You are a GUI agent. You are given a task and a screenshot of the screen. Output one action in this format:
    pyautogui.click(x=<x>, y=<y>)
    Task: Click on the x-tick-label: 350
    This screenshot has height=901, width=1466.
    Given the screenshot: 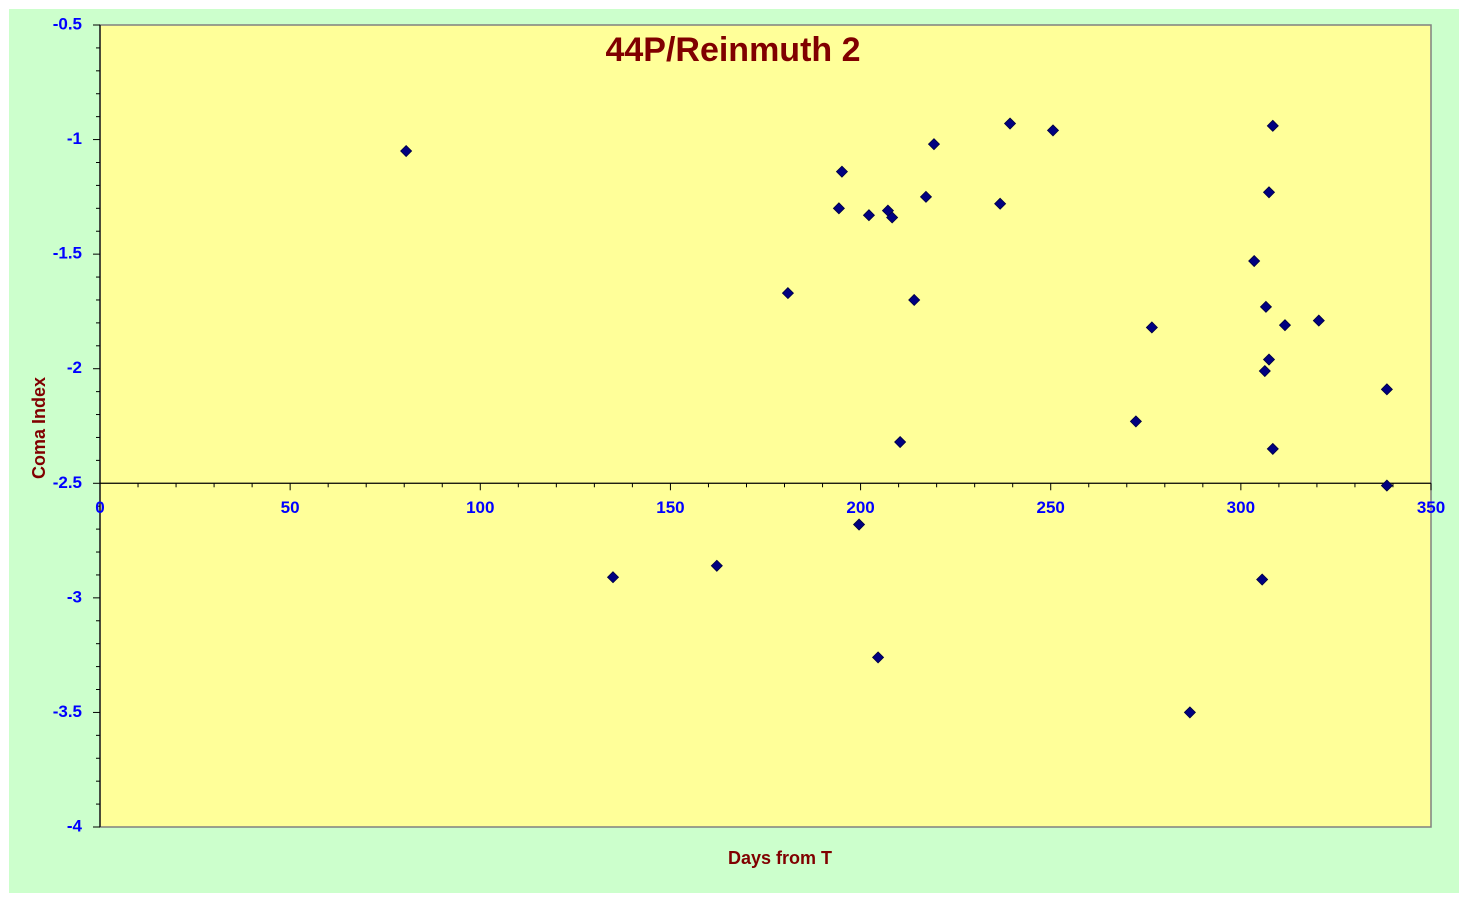 What is the action you would take?
    pyautogui.click(x=1431, y=507)
    